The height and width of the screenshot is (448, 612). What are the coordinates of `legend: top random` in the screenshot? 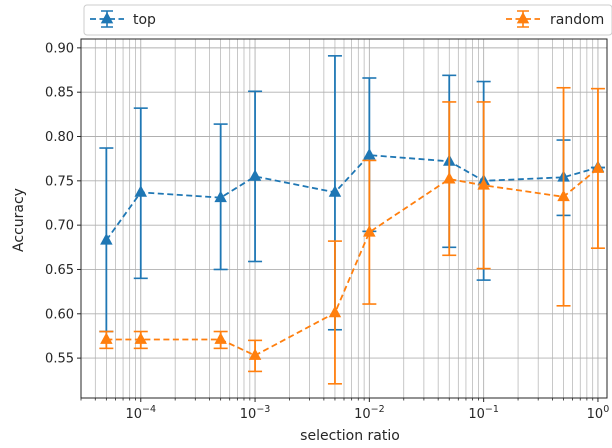 It's located at (347, 20).